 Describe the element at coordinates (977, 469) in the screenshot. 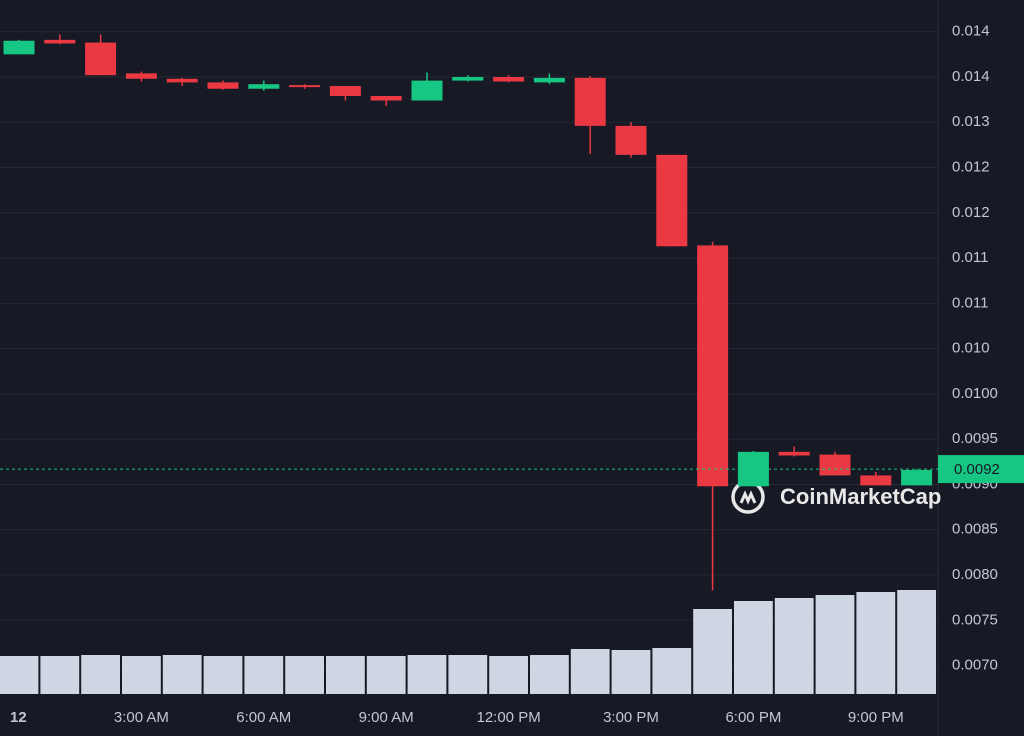

I see `current-price-label: 0.0092` at that location.